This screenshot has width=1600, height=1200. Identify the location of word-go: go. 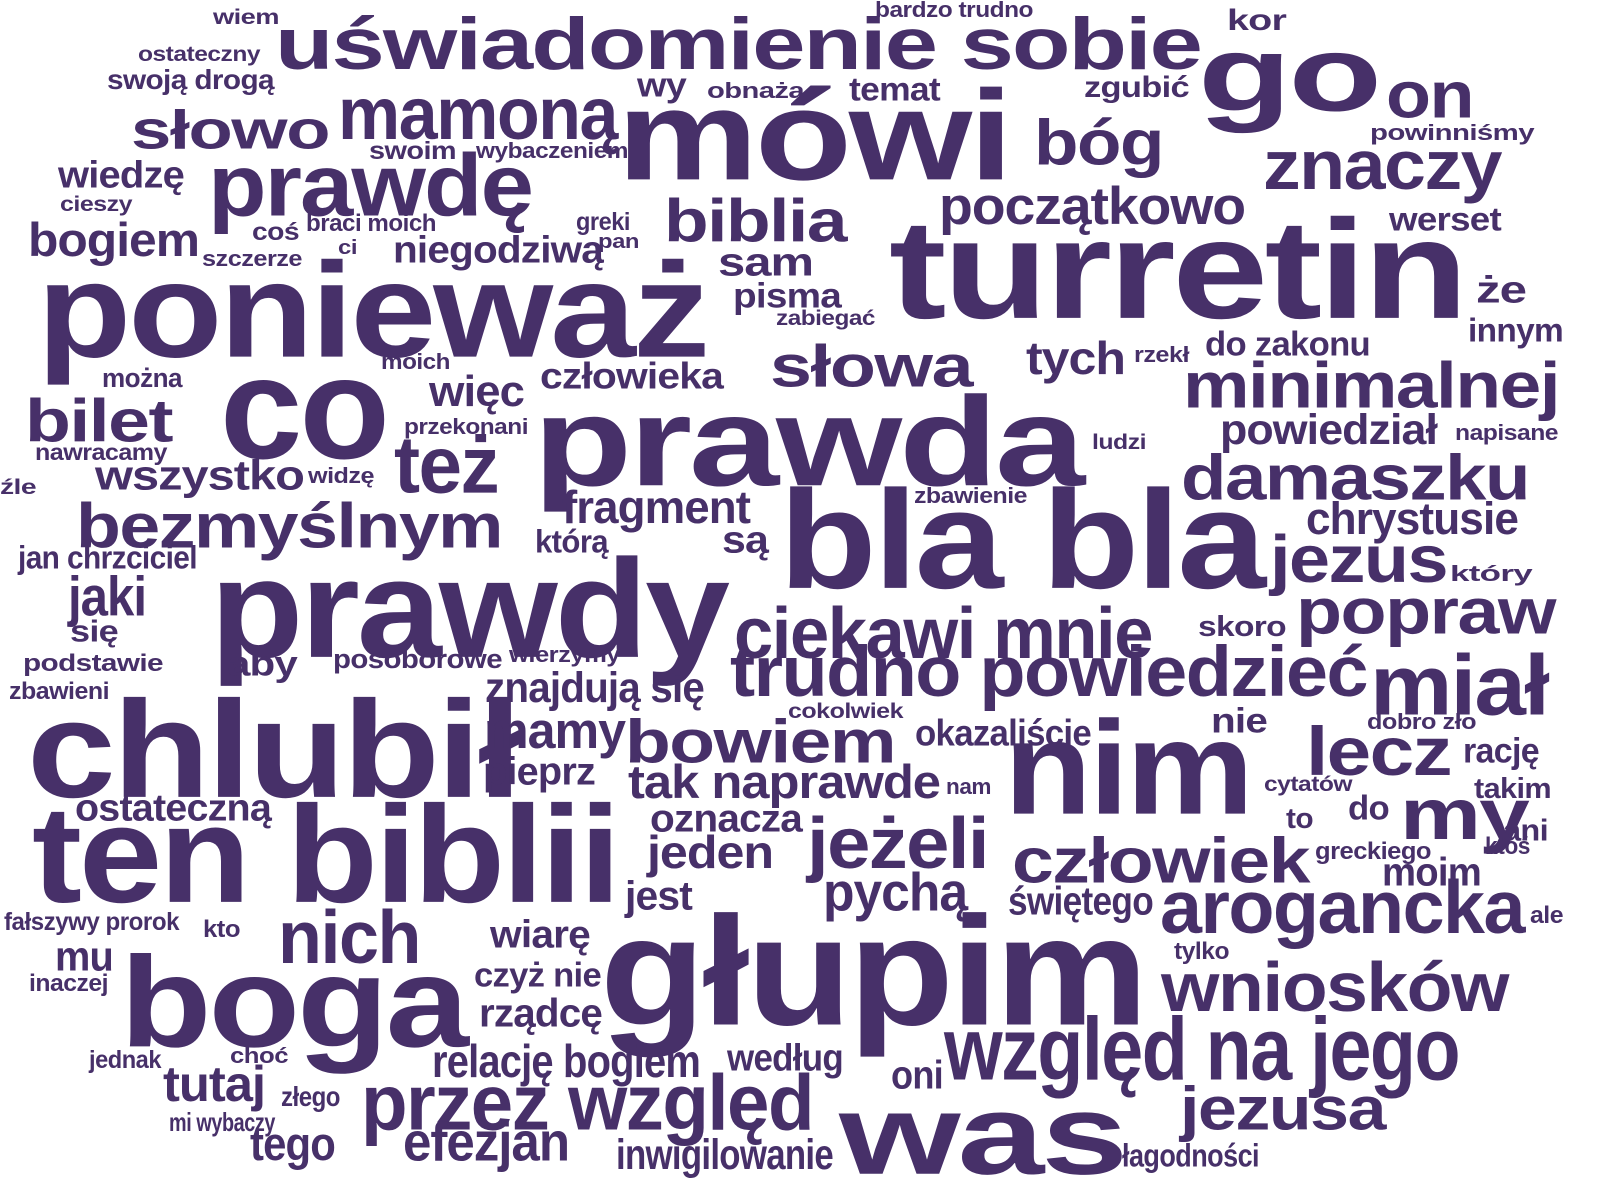
(1290, 73).